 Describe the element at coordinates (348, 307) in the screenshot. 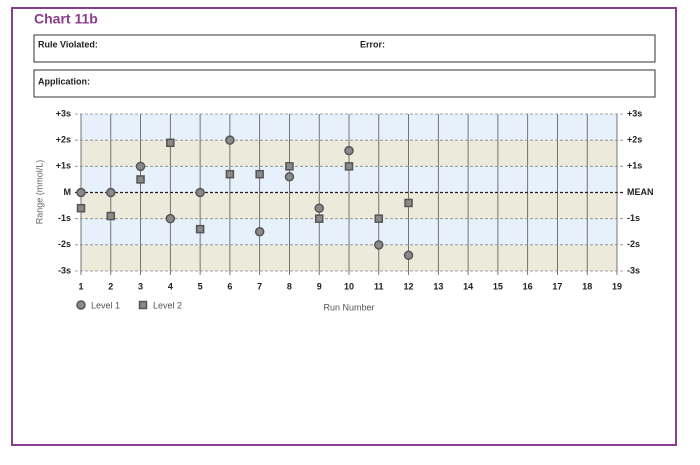

I see `x-axis-label: Run Number` at that location.